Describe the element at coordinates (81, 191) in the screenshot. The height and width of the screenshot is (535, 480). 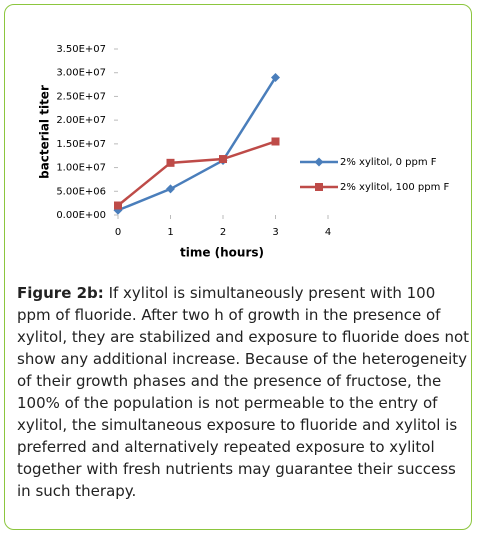
I see `y-tick-label: 5.00E+06` at that location.